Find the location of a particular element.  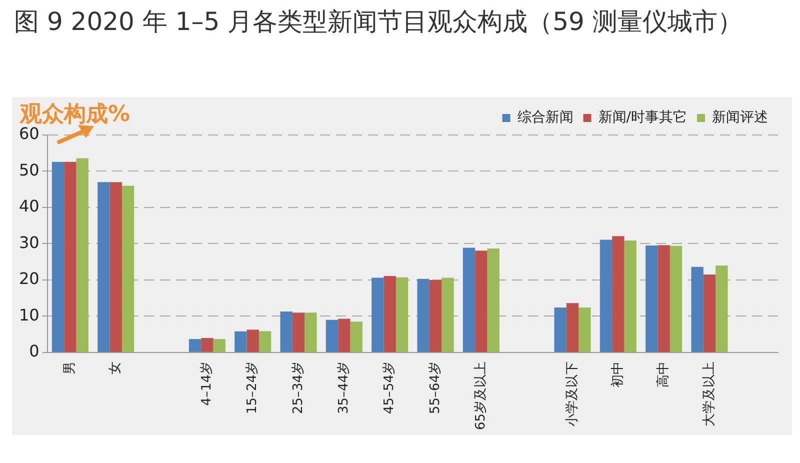

chart-title: 图 9 2020 年 1–5 月各类型新闻节目观众构成（59 测量仪城市） is located at coordinates (379, 22).